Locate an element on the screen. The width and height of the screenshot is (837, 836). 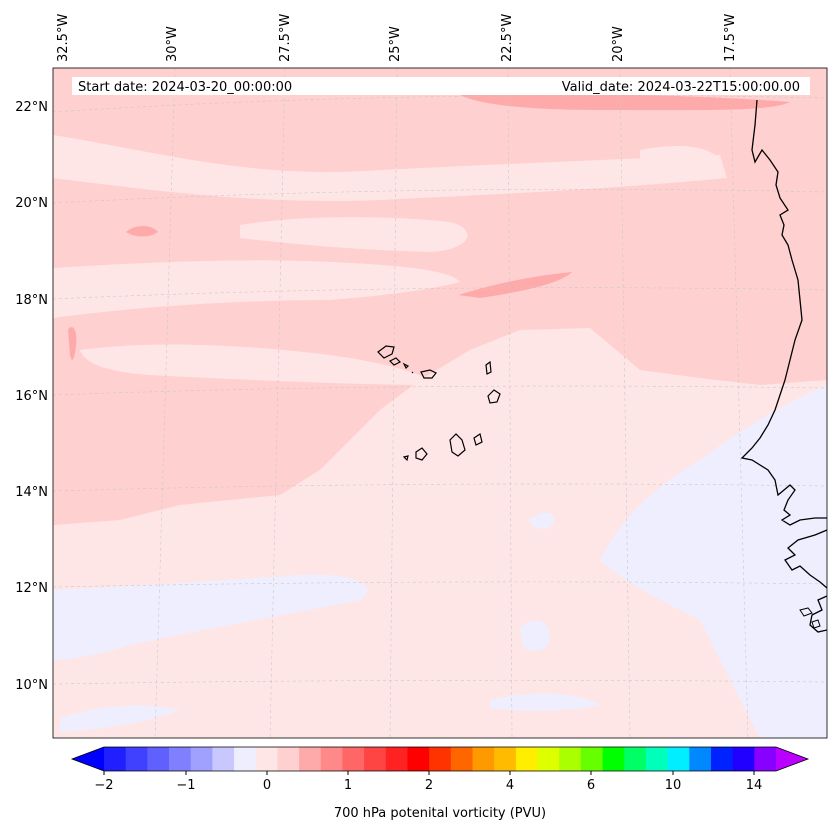
lavender-patch-south is located at coordinates (545, 702).